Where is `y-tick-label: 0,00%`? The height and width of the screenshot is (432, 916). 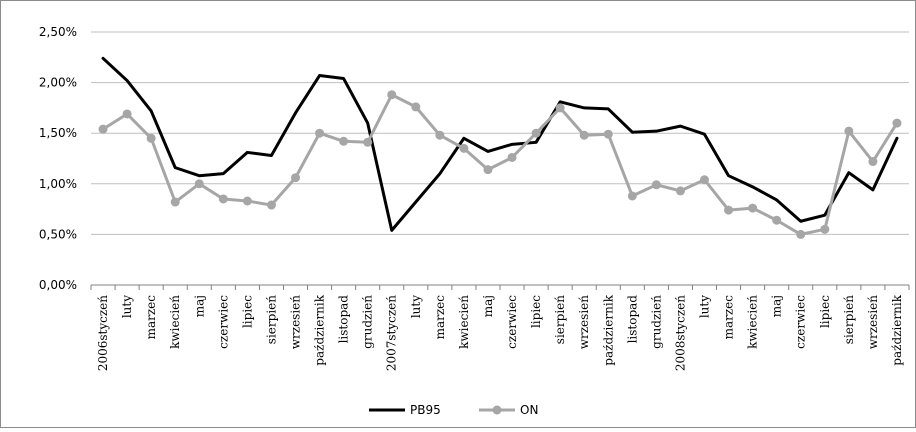
y-tick-label: 0,00% is located at coordinates (58, 285).